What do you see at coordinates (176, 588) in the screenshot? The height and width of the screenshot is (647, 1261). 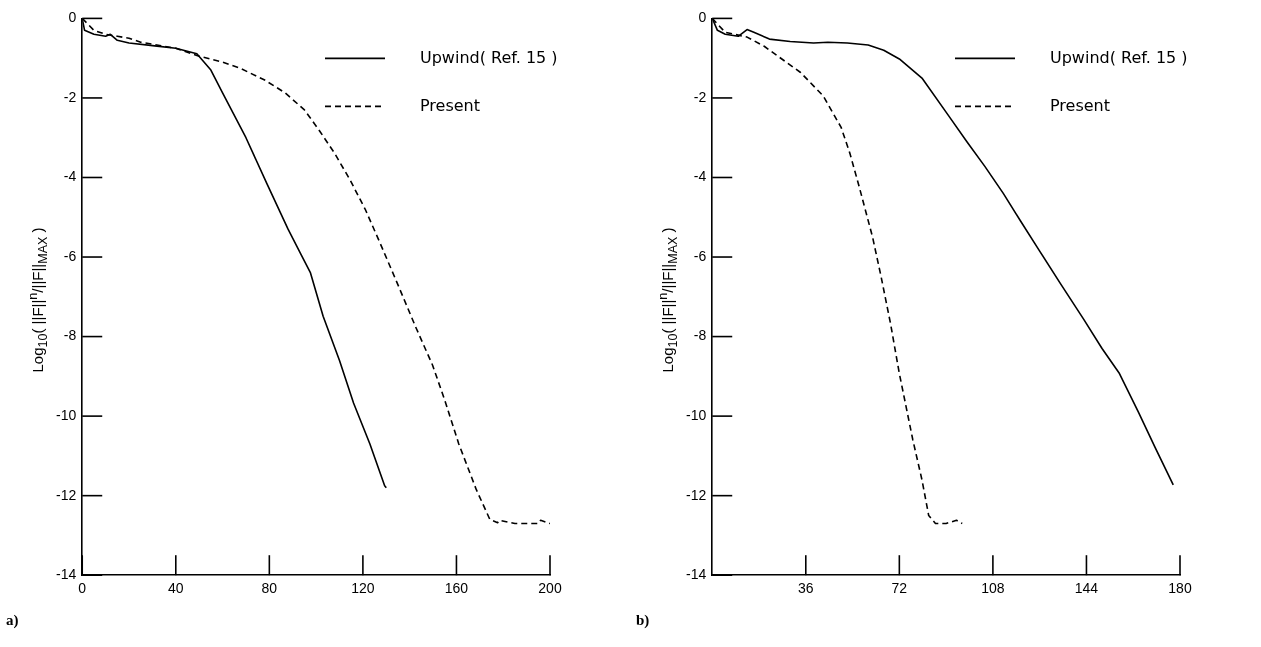 I see `x-tick-label: 40` at bounding box center [176, 588].